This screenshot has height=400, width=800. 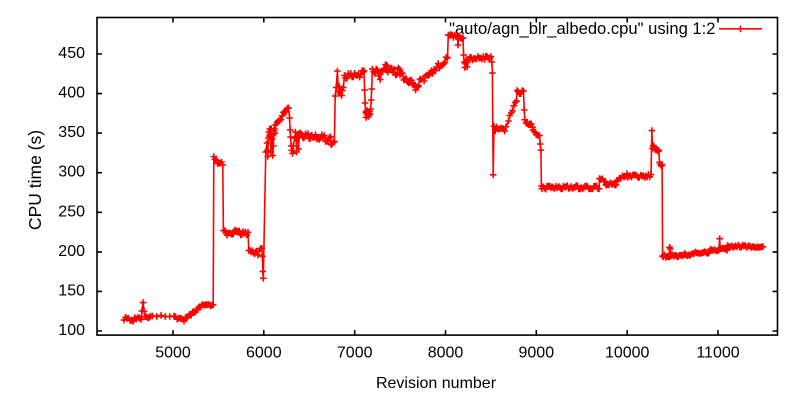 What do you see at coordinates (264, 353) in the screenshot?
I see `svg-text: 6000` at bounding box center [264, 353].